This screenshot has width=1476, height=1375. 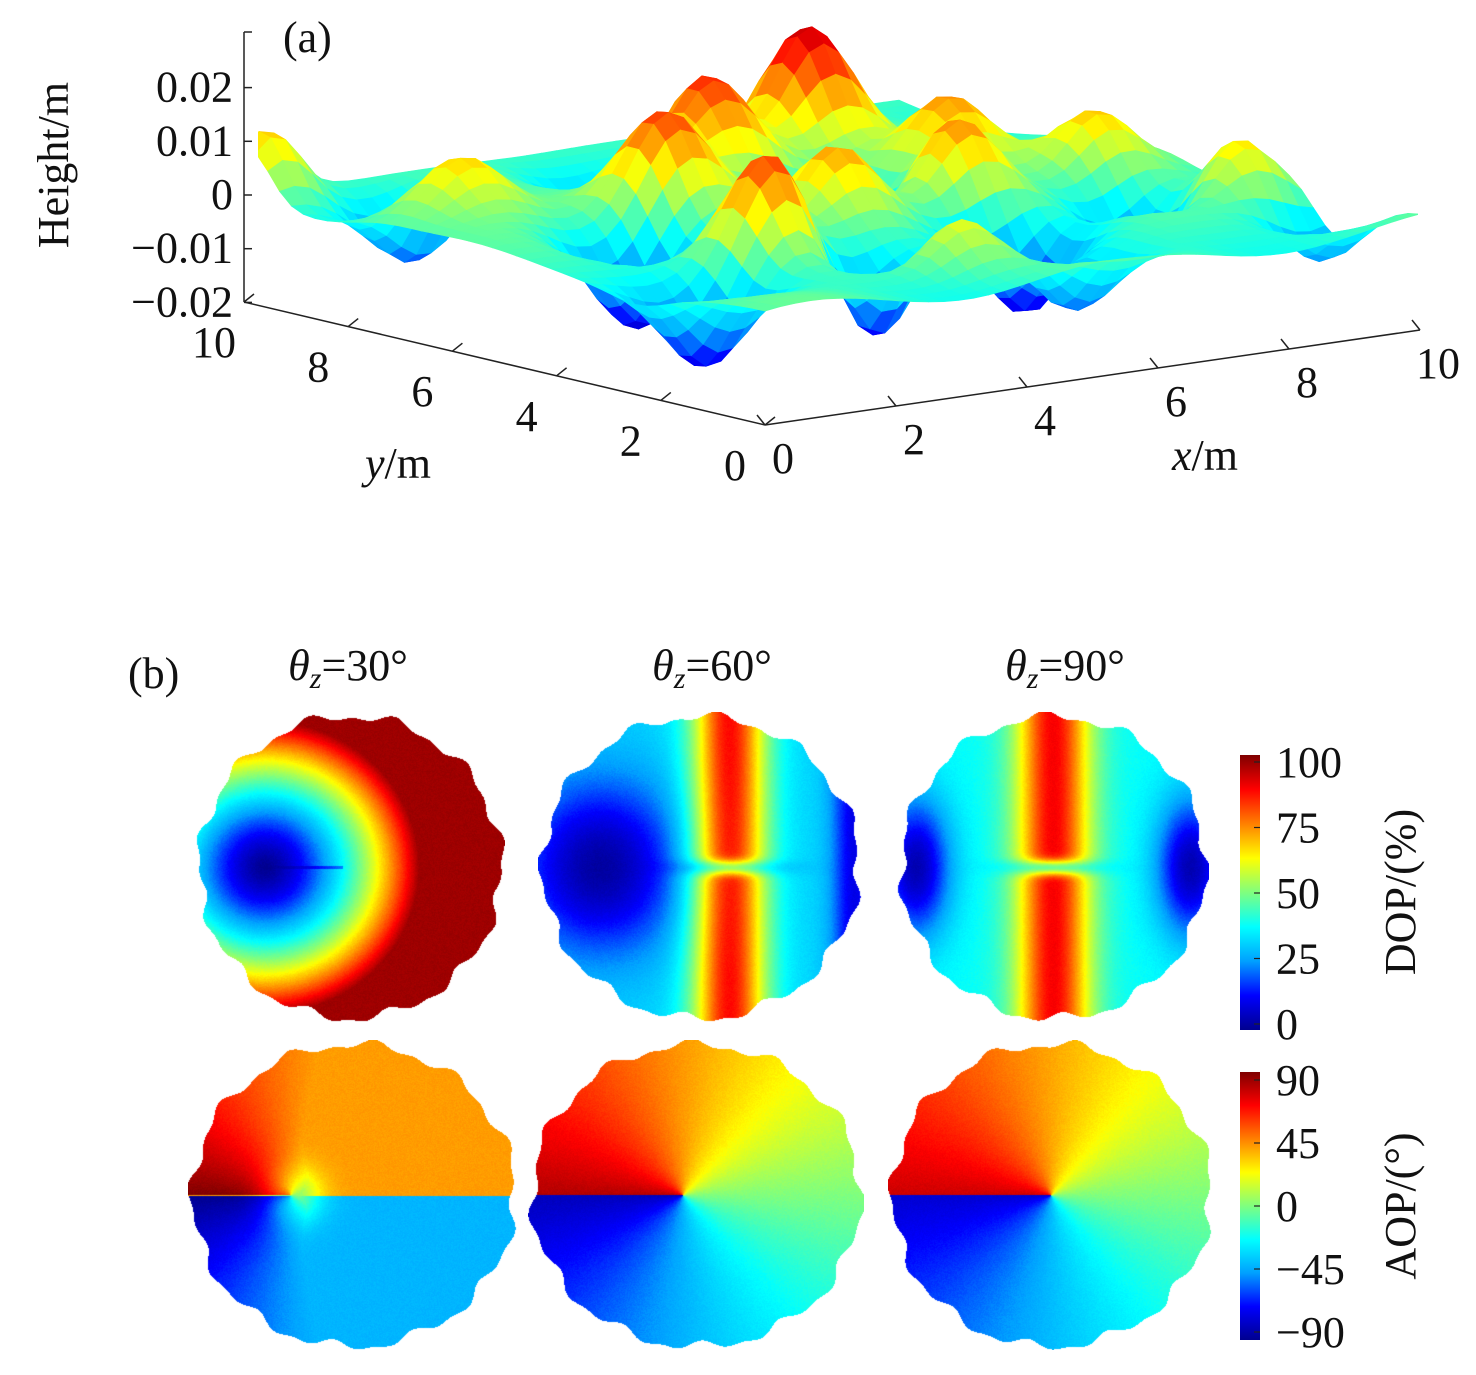 I want to click on x-tick-label: 0, so click(x=783, y=458).